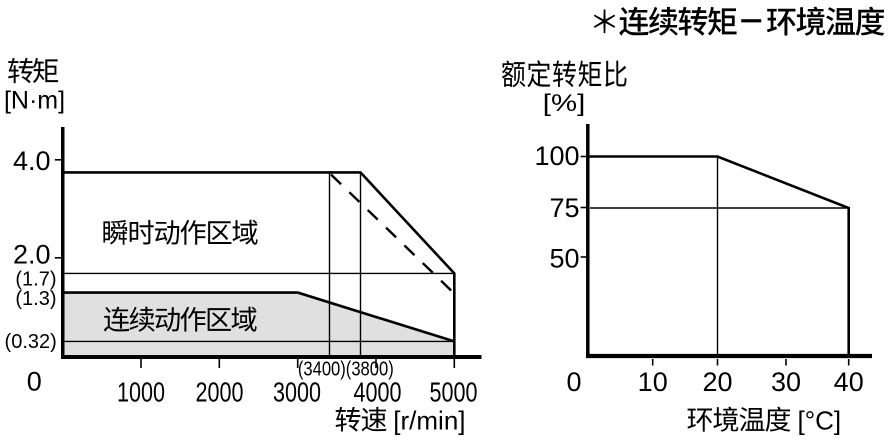 The image size is (888, 443). I want to click on svg-text: (1.3), so click(35, 299).